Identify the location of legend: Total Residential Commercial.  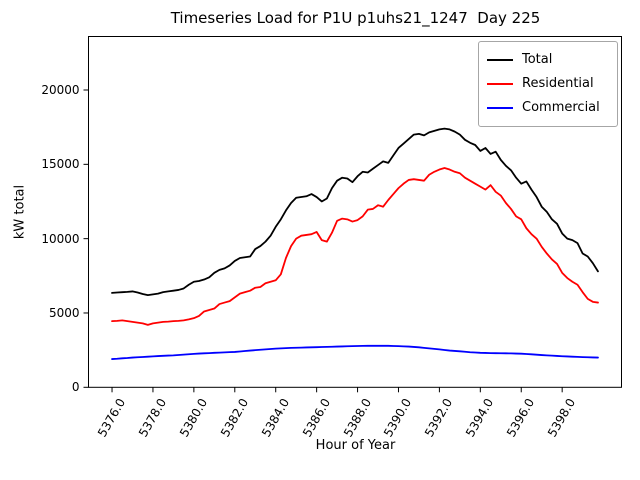
(548, 84).